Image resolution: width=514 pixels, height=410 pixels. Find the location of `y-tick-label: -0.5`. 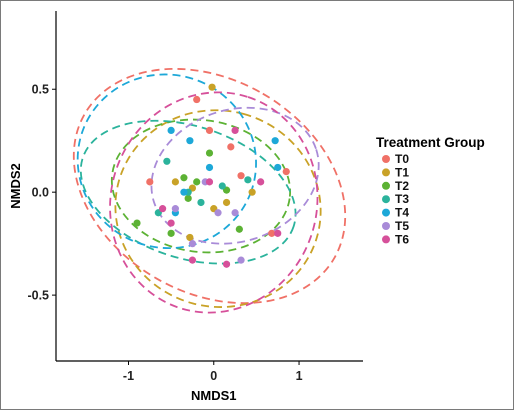

y-tick-label: -0.5 is located at coordinates (38, 296).